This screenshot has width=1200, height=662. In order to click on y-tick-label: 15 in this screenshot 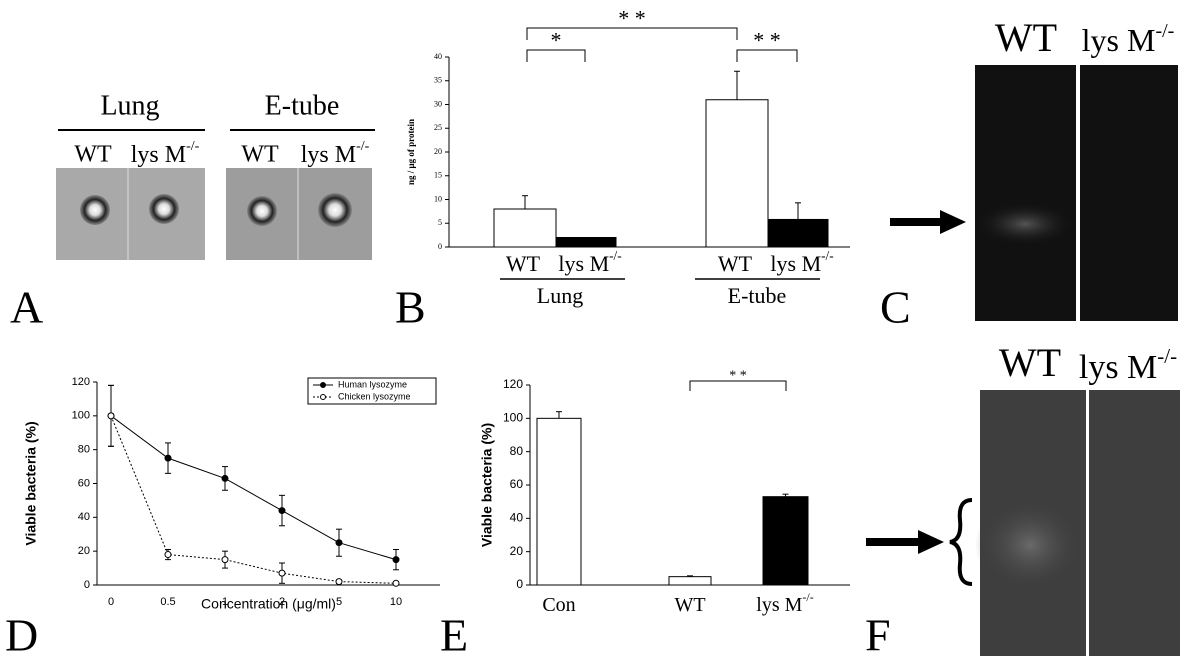, I will do `click(438, 175)`.